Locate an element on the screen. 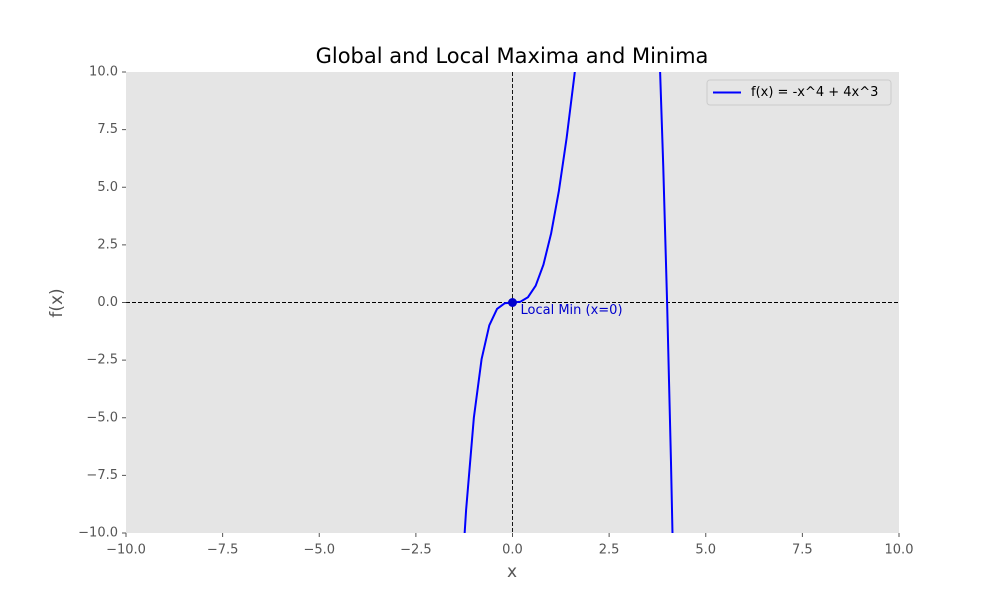 The image size is (1000, 600). annotation: Local Min (x=0) is located at coordinates (572, 310).